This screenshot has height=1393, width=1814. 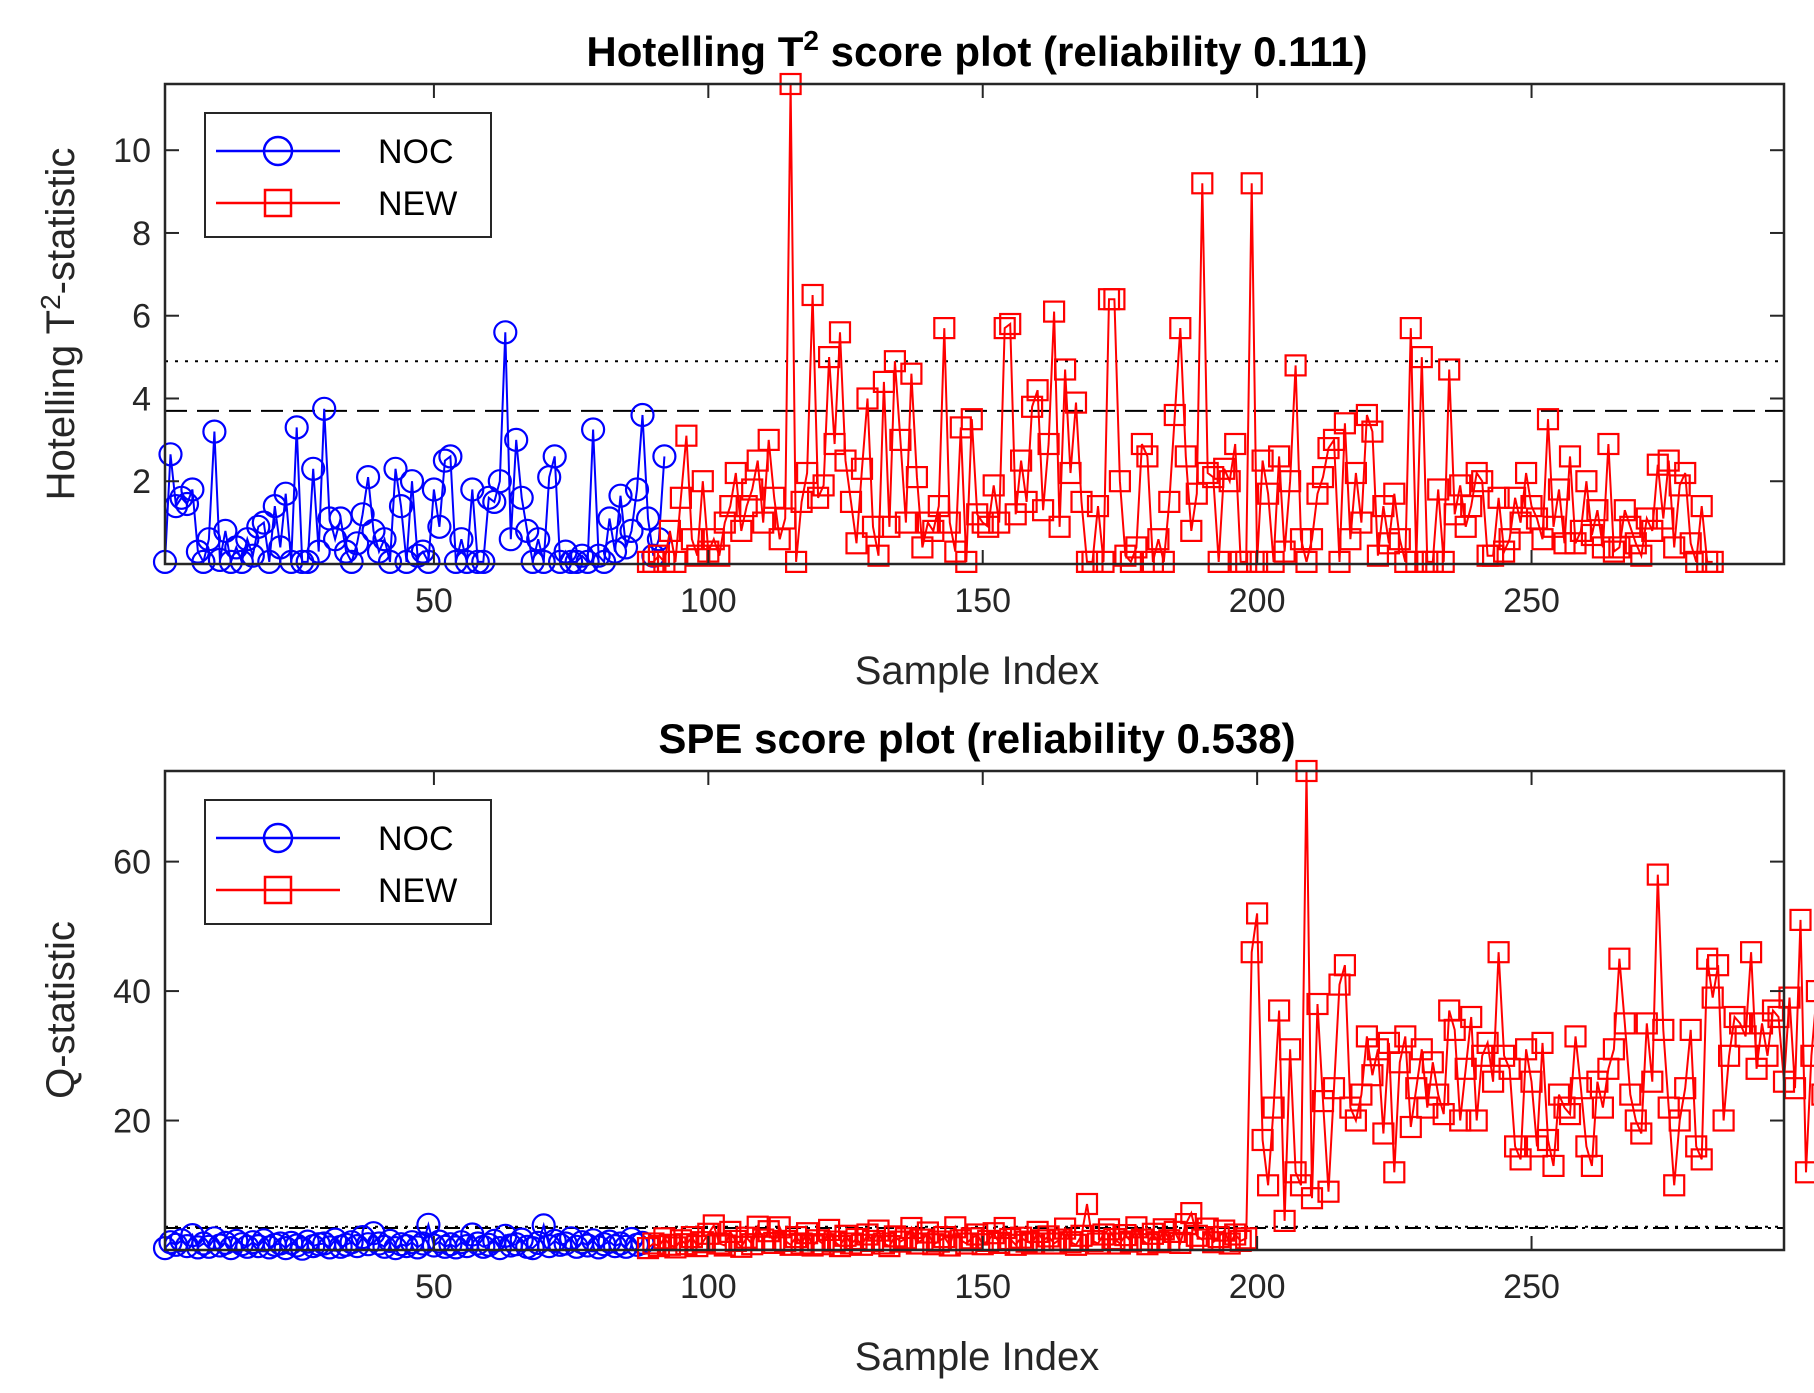 What do you see at coordinates (132, 992) in the screenshot?
I see `y-tick-label: 40` at bounding box center [132, 992].